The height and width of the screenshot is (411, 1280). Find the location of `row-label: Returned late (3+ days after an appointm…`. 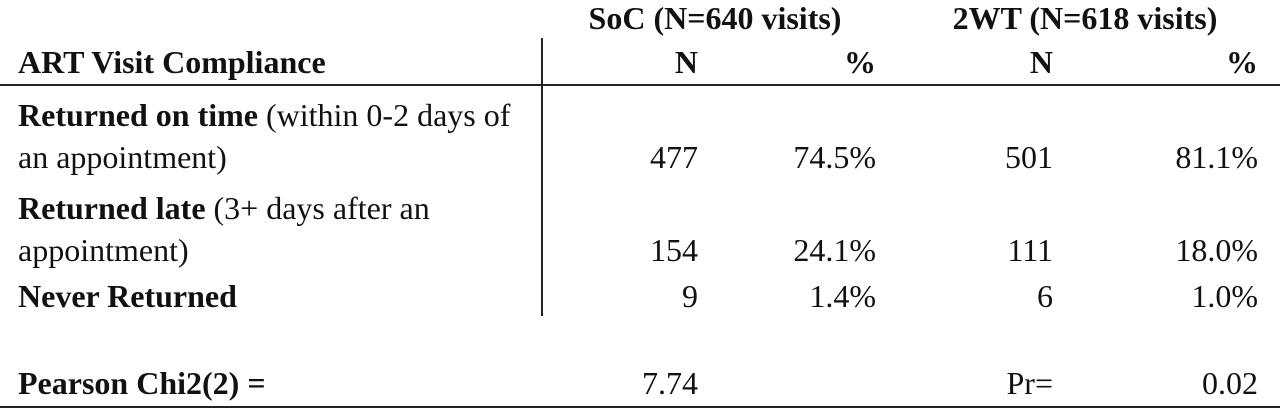

row-label: Returned late (3+ days after an appointm… is located at coordinates (268, 229).